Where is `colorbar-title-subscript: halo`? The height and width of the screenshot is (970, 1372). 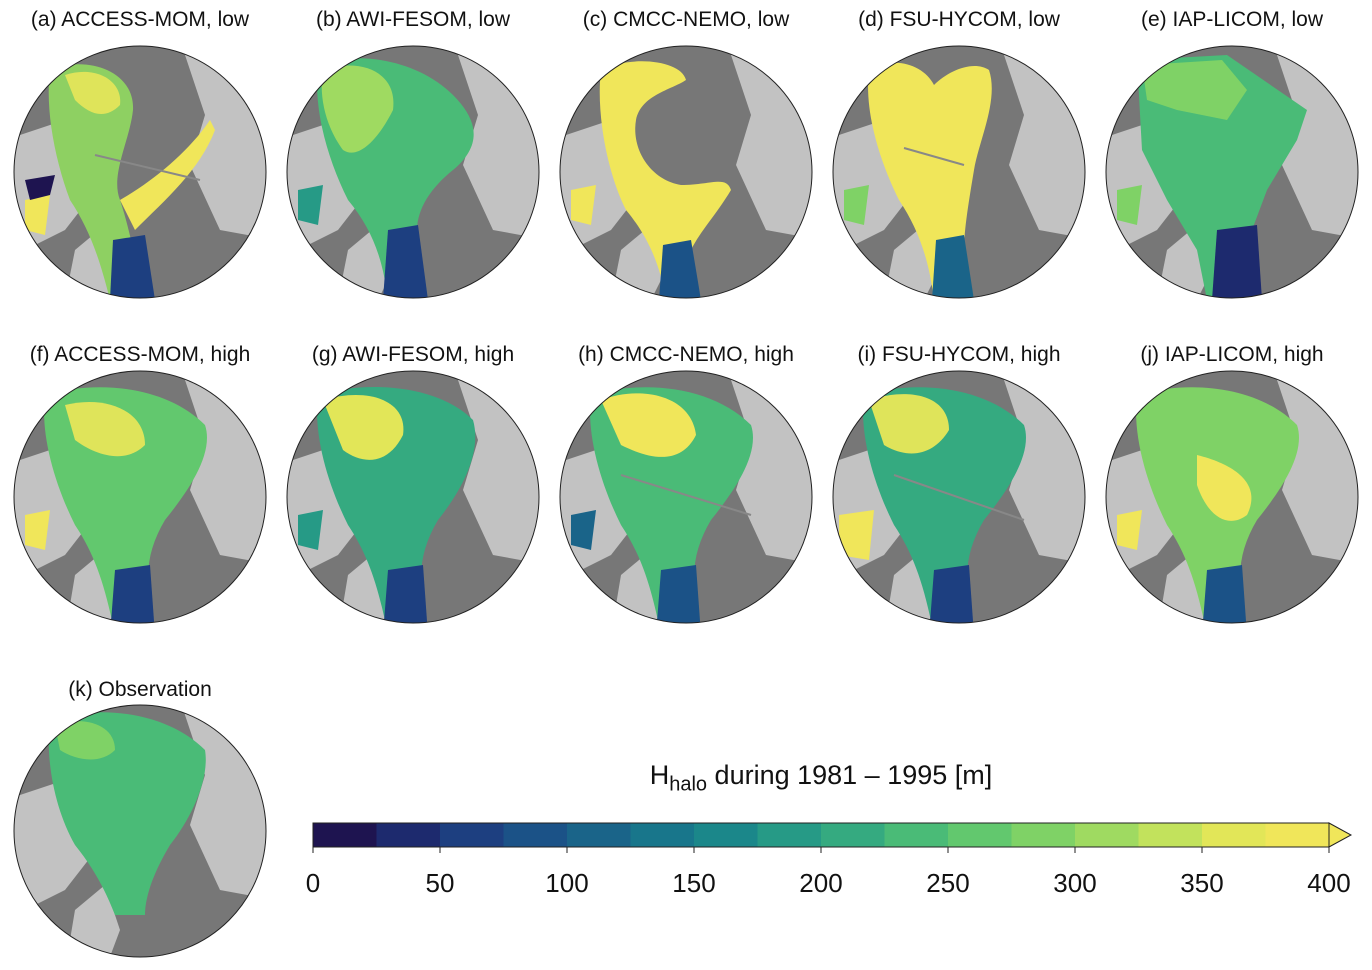
colorbar-title-subscript: halo is located at coordinates (688, 784).